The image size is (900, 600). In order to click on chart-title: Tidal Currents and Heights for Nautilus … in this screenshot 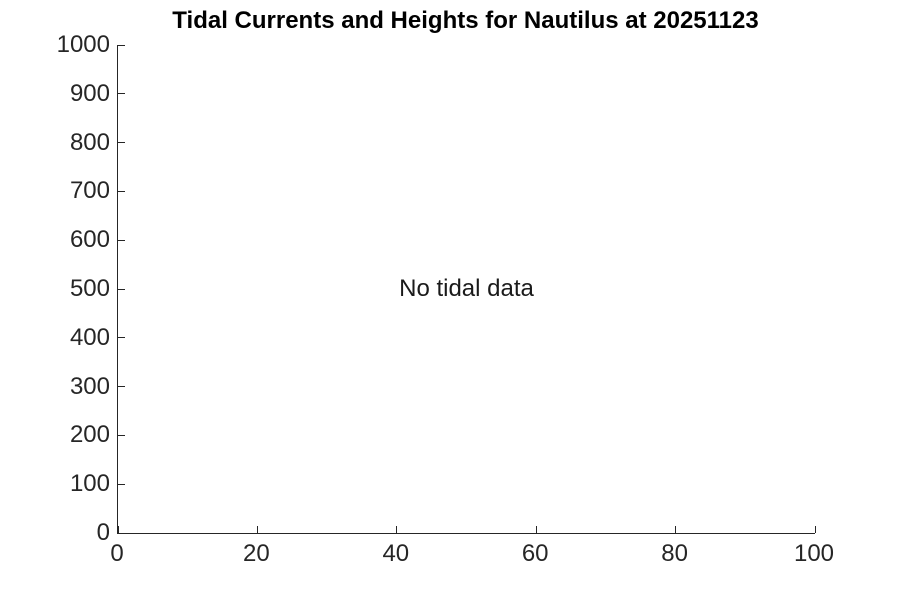, I will do `click(465, 20)`.